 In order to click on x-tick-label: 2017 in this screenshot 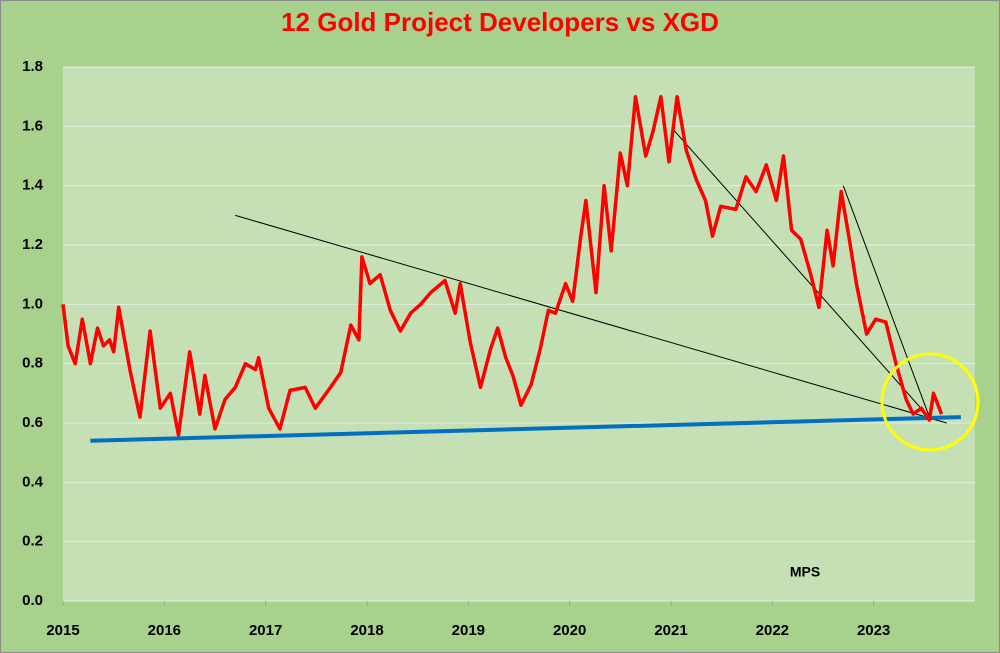, I will do `click(265, 630)`.